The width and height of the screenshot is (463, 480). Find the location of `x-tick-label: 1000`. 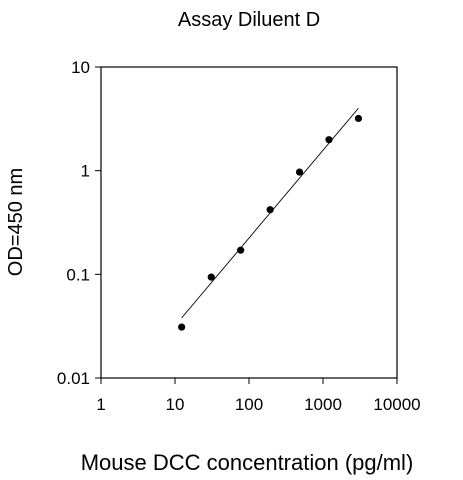

x-tick-label: 1000 is located at coordinates (323, 404).